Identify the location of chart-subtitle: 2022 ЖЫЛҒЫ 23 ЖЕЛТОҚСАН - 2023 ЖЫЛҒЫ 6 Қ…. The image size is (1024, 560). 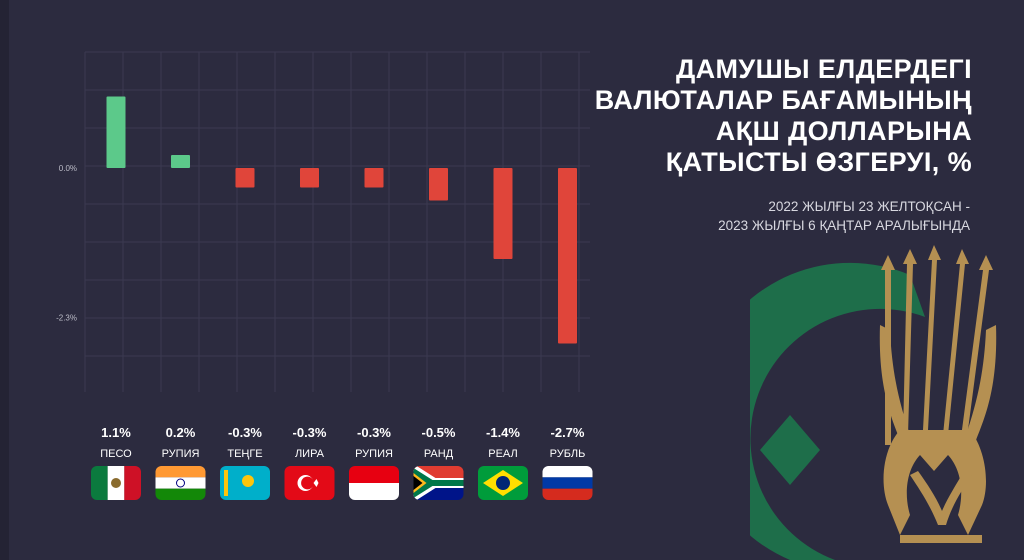
(760, 216).